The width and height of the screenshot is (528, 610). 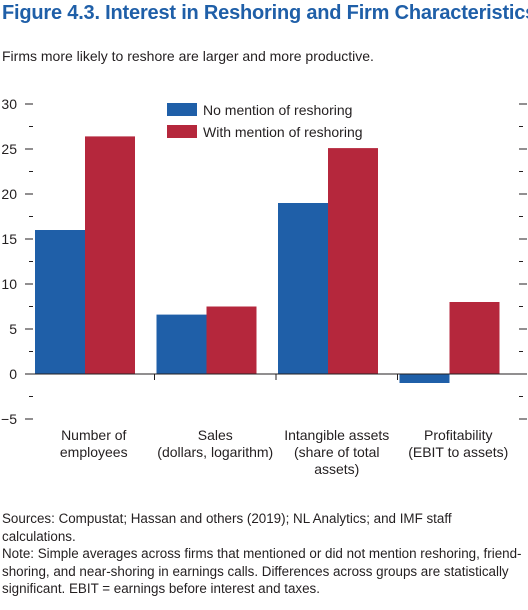 What do you see at coordinates (215, 435) in the screenshot?
I see `x-category-label: Sales` at bounding box center [215, 435].